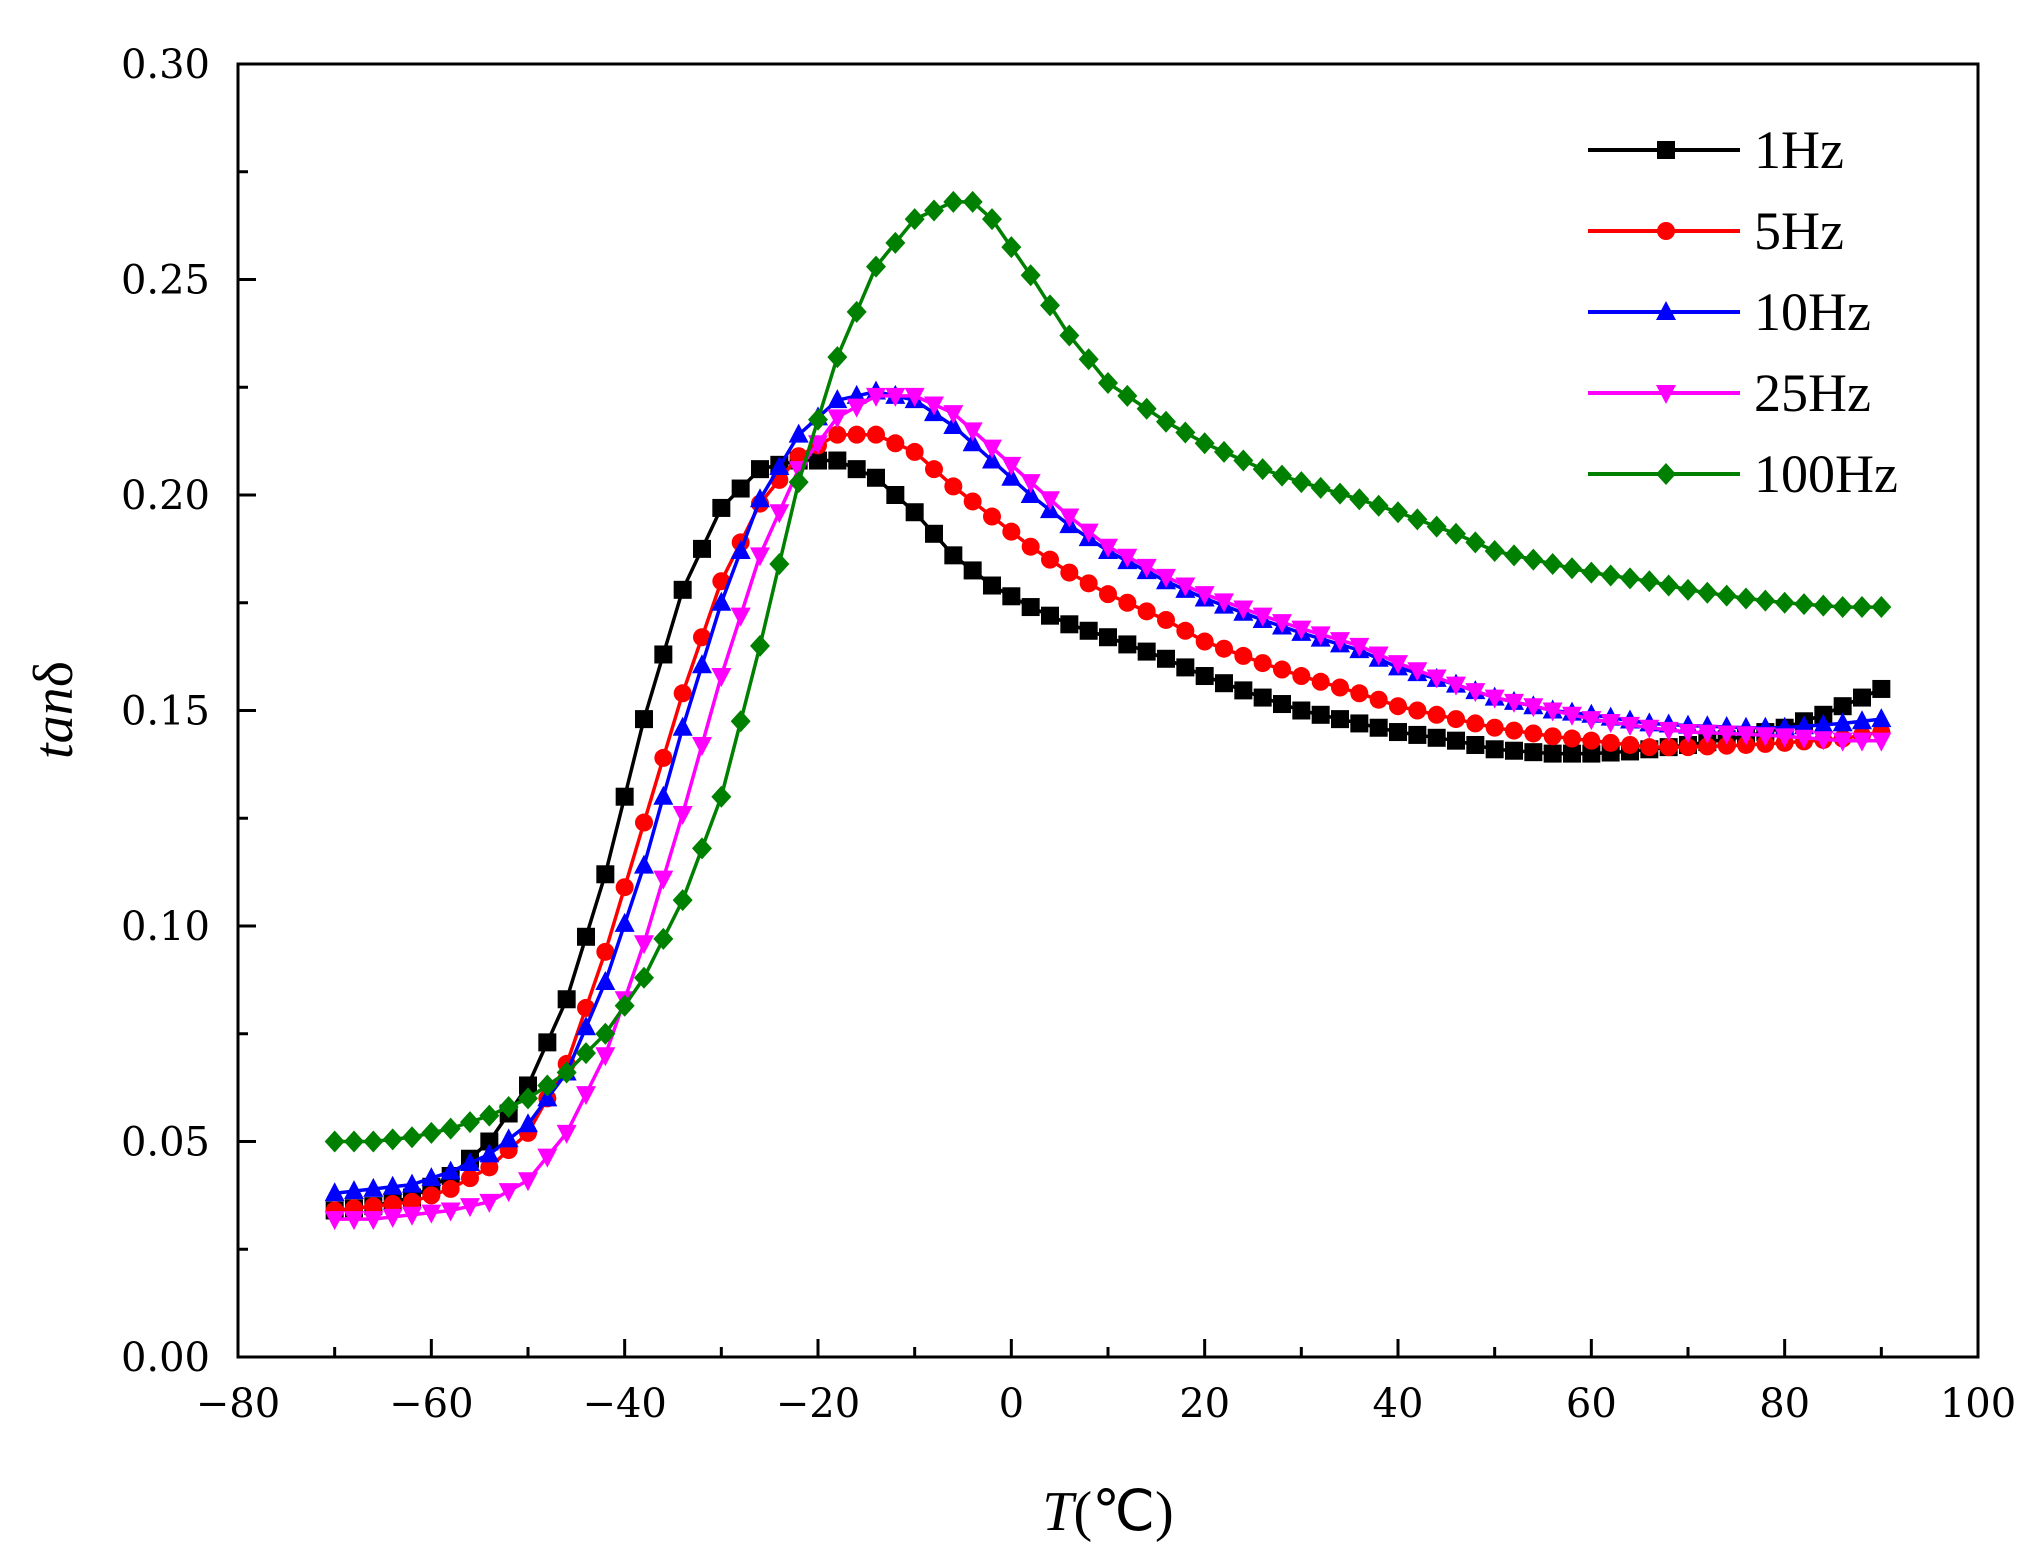 The height and width of the screenshot is (1557, 2031). Describe the element at coordinates (1978, 1404) in the screenshot. I see `x-tick-label: 100` at that location.